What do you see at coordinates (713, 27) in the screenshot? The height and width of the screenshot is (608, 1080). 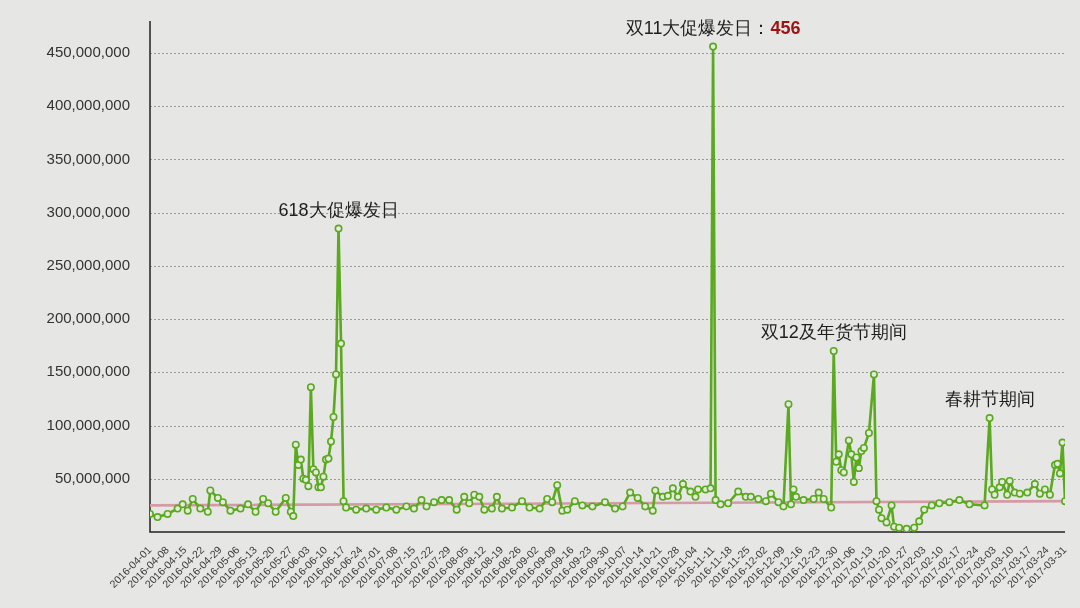 I see `annotation: 双11大促爆发日：456` at bounding box center [713, 27].